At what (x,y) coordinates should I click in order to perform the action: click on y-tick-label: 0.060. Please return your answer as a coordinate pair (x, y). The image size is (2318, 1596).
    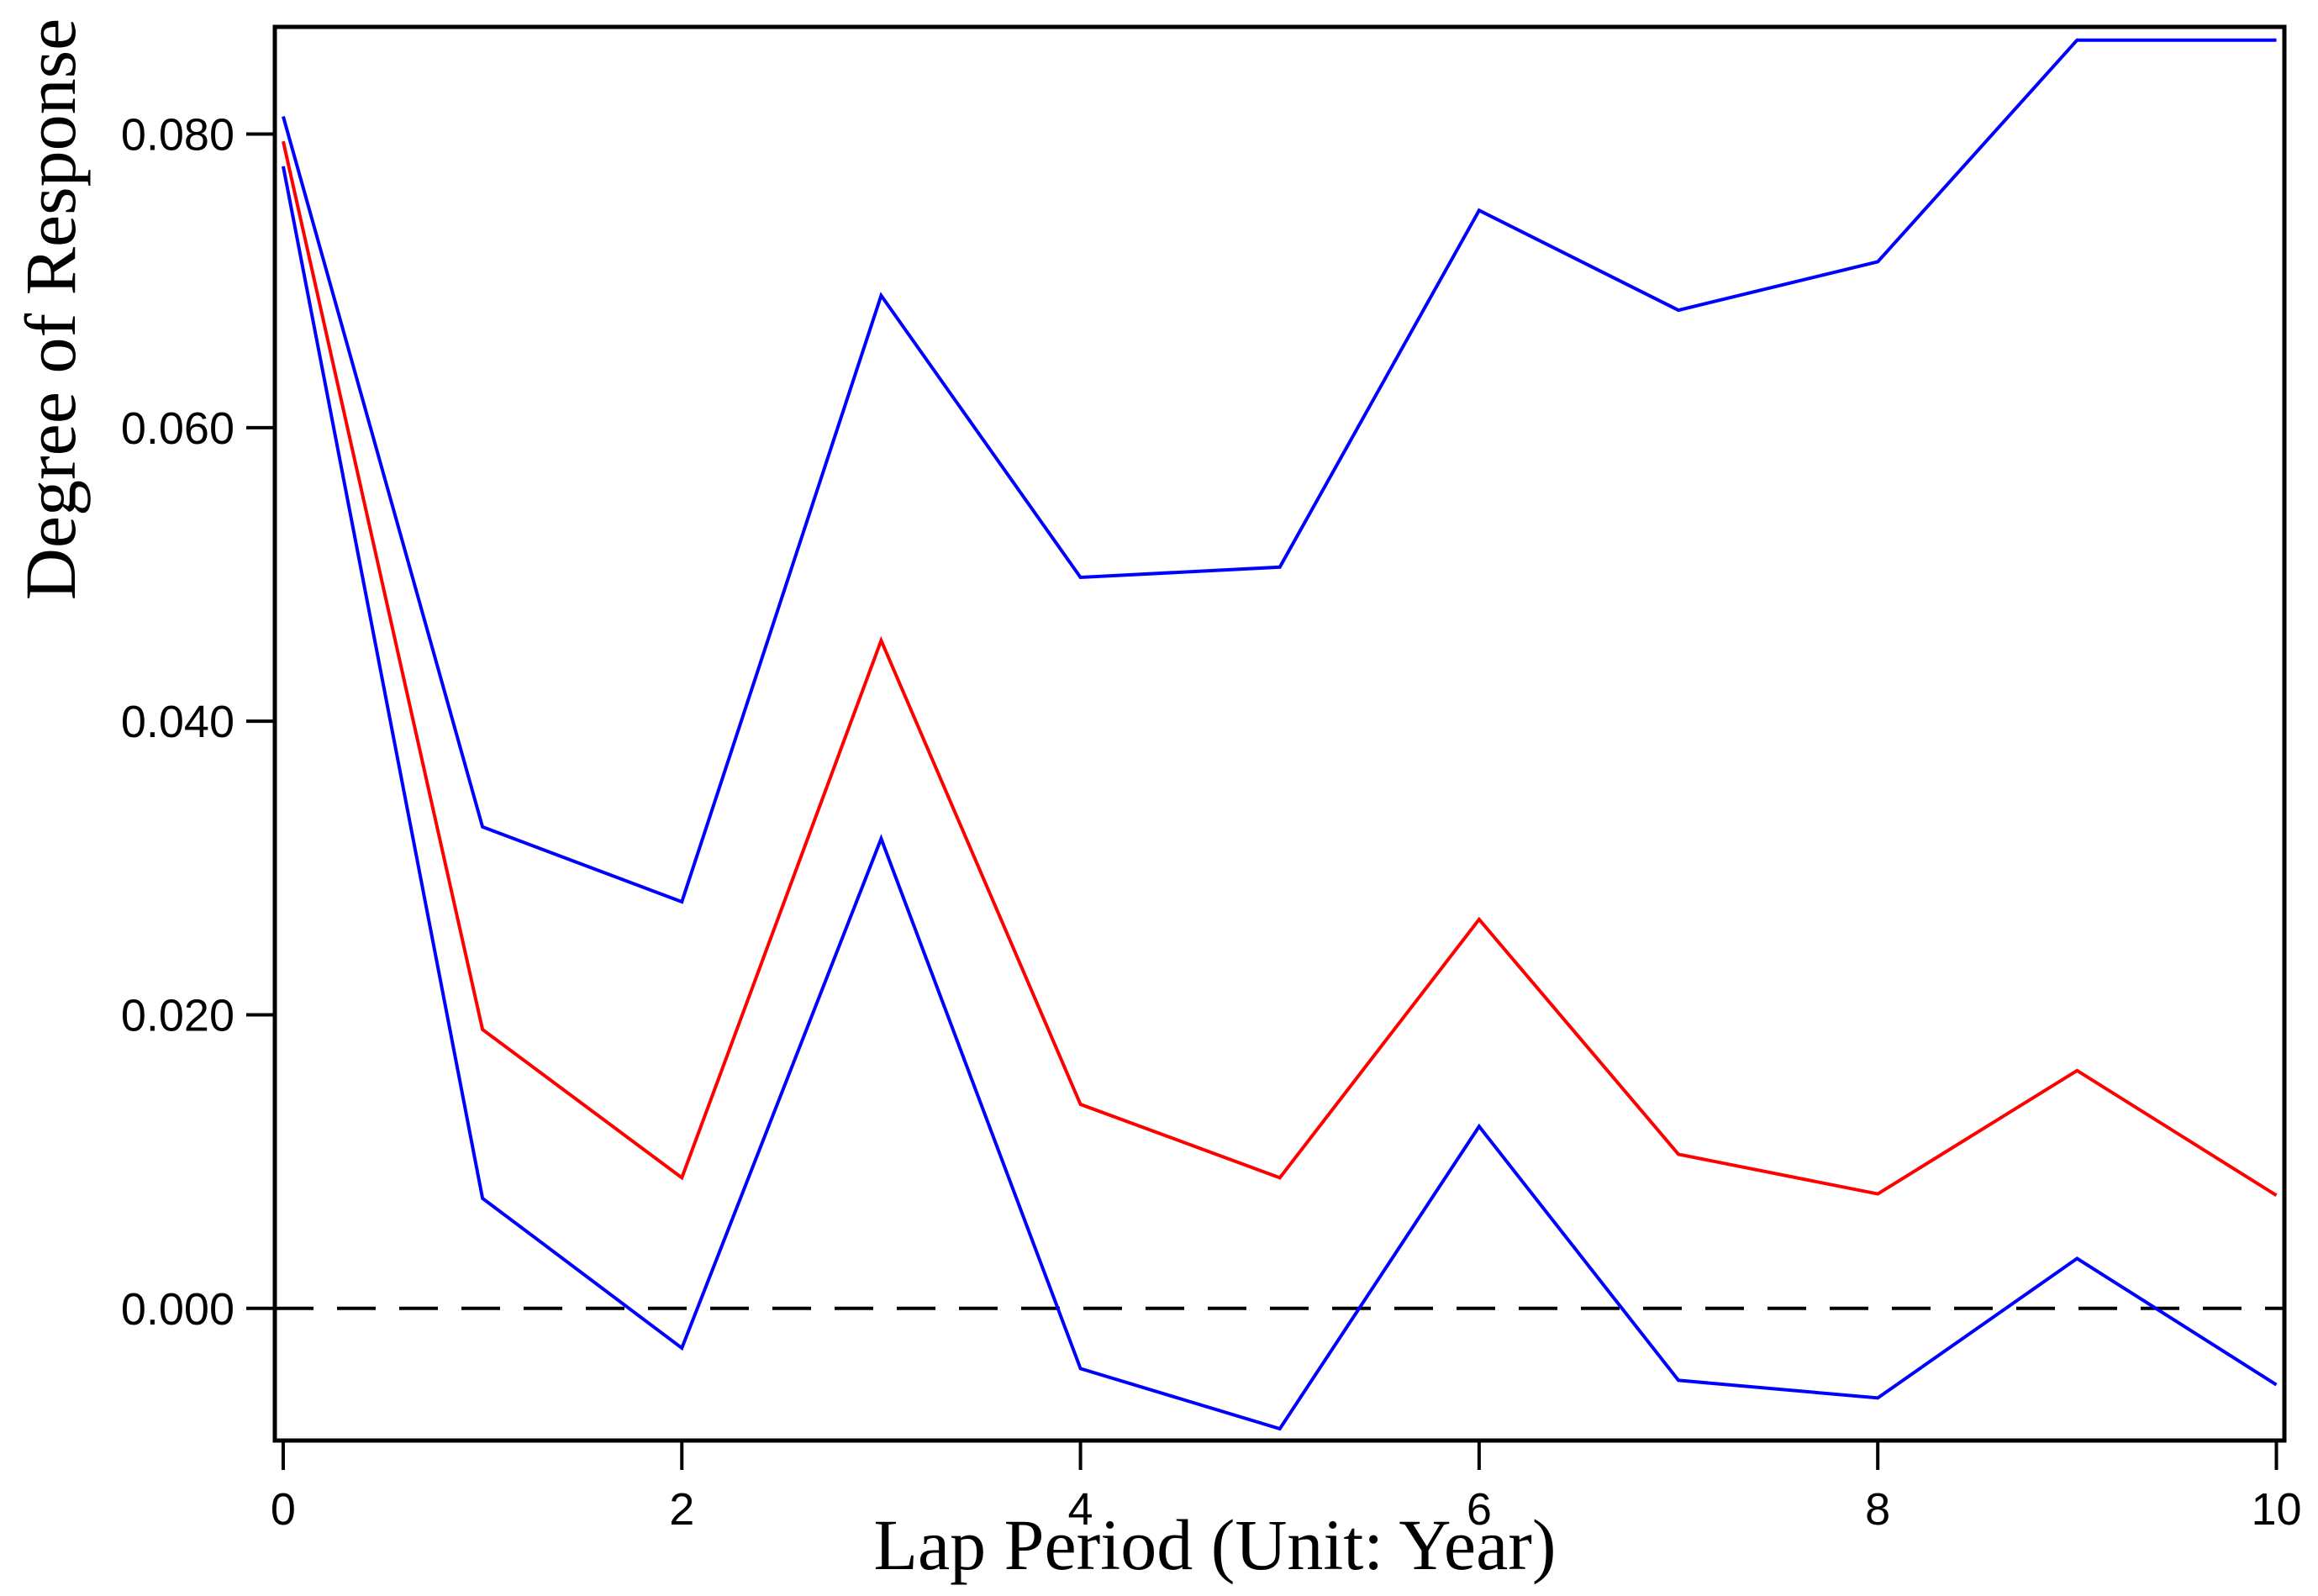
    Looking at the image, I should click on (177, 429).